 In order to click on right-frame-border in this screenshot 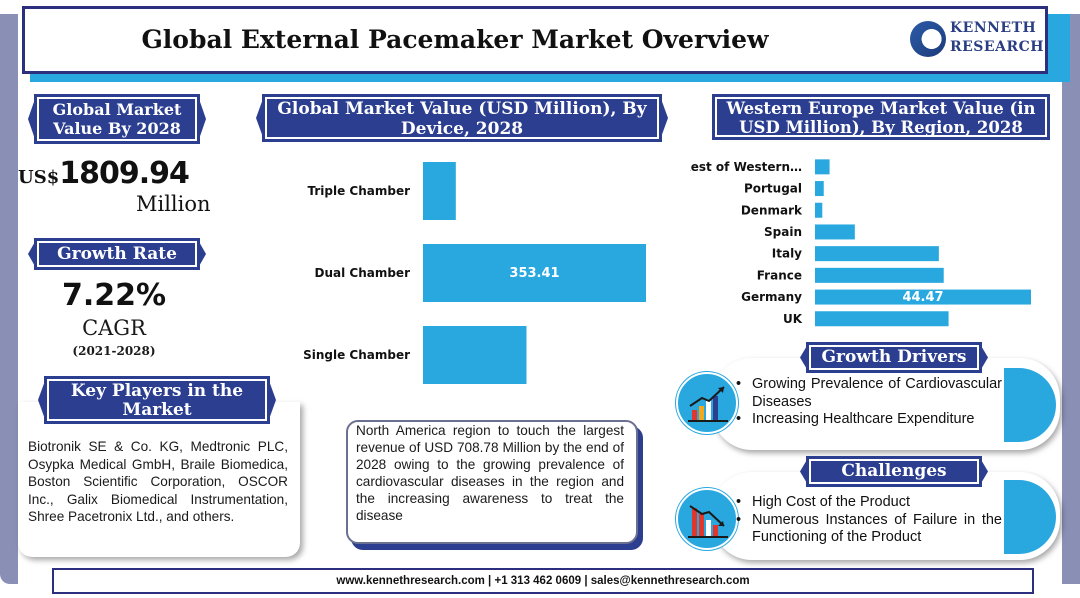, I will do `click(1071, 299)`.